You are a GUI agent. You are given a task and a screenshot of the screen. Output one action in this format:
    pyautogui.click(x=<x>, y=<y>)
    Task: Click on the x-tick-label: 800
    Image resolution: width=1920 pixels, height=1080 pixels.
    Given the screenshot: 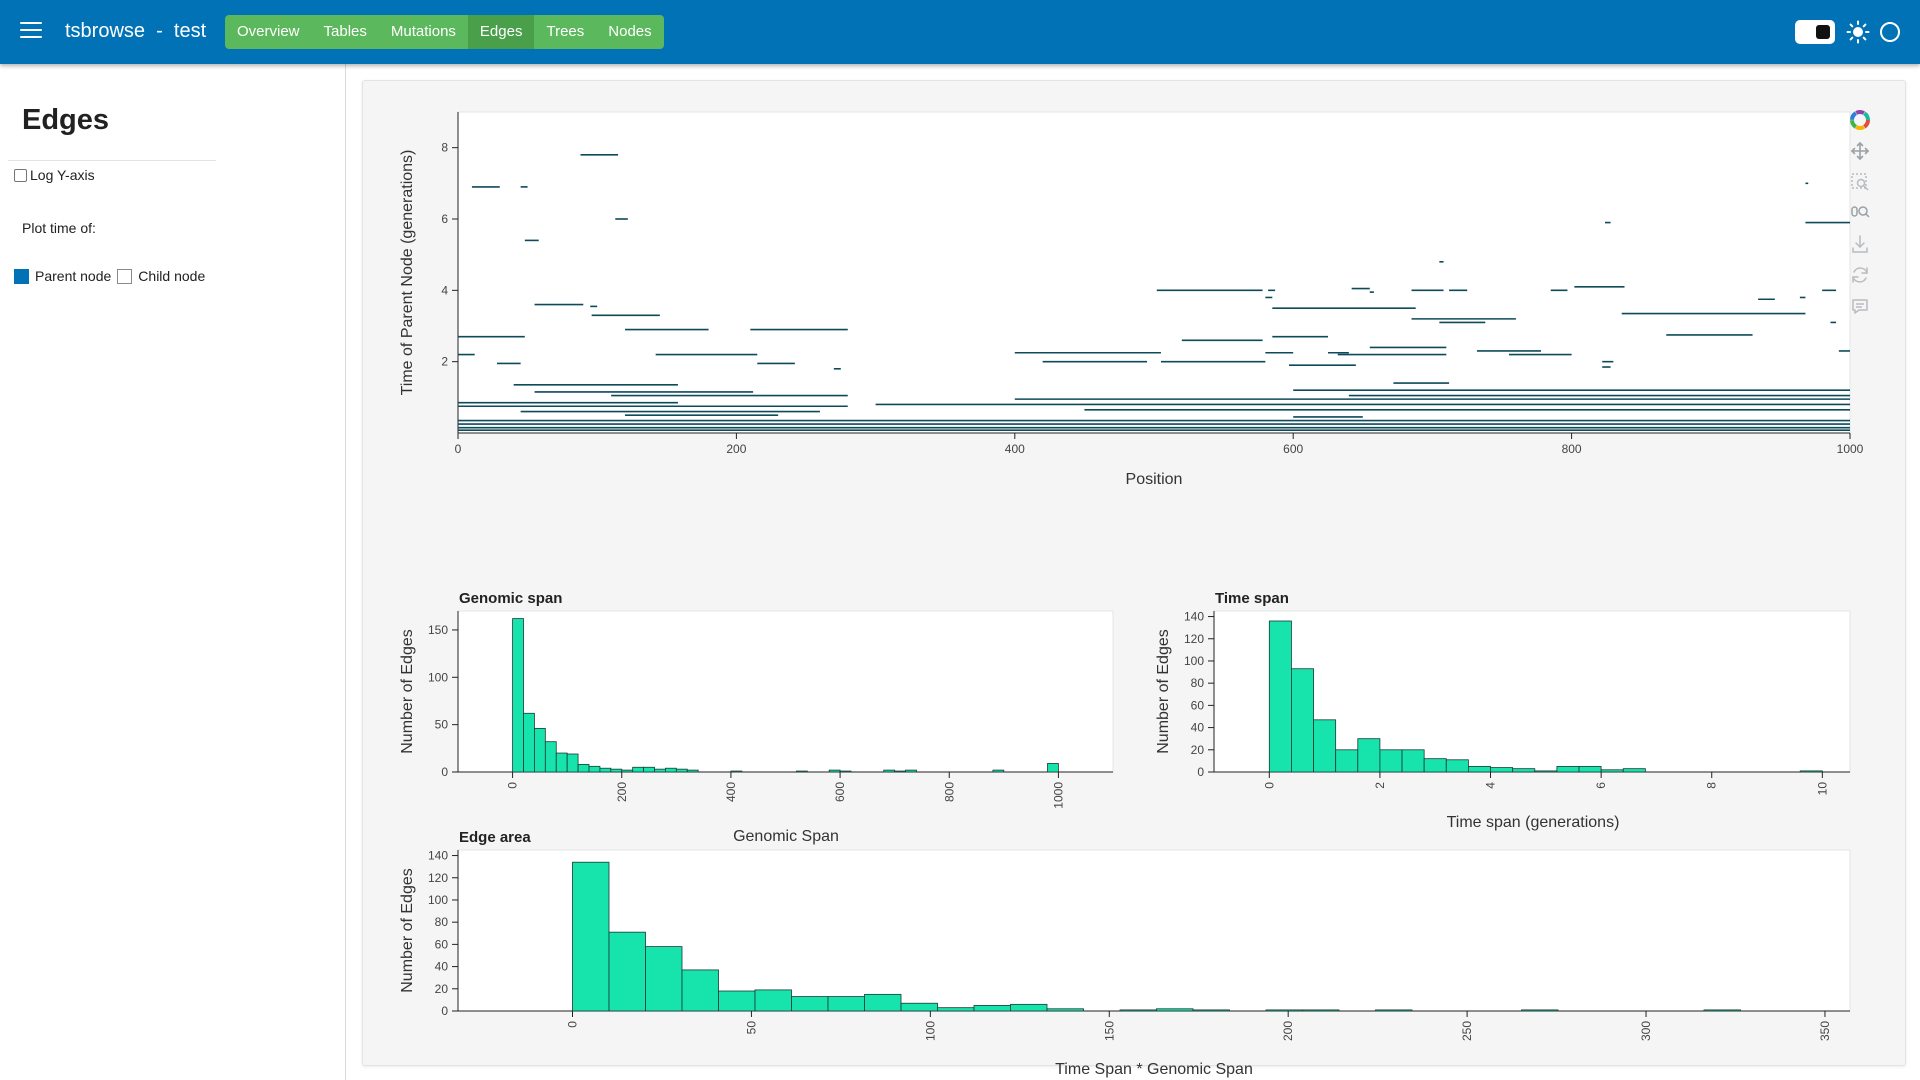 What is the action you would take?
    pyautogui.click(x=949, y=792)
    